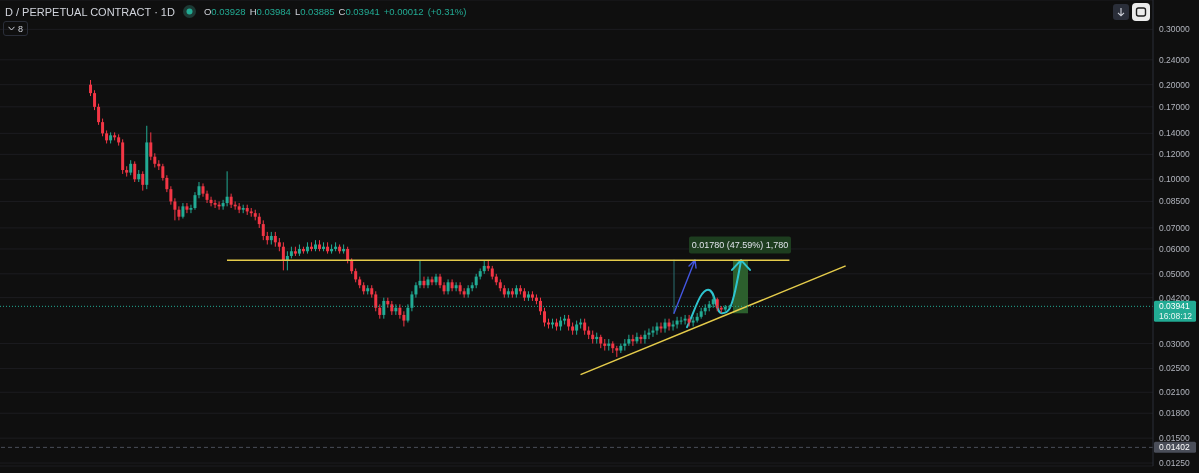  Describe the element at coordinates (90, 11) in the screenshot. I see `text: D / PERPETUAL CONTRACT · 1D` at that location.